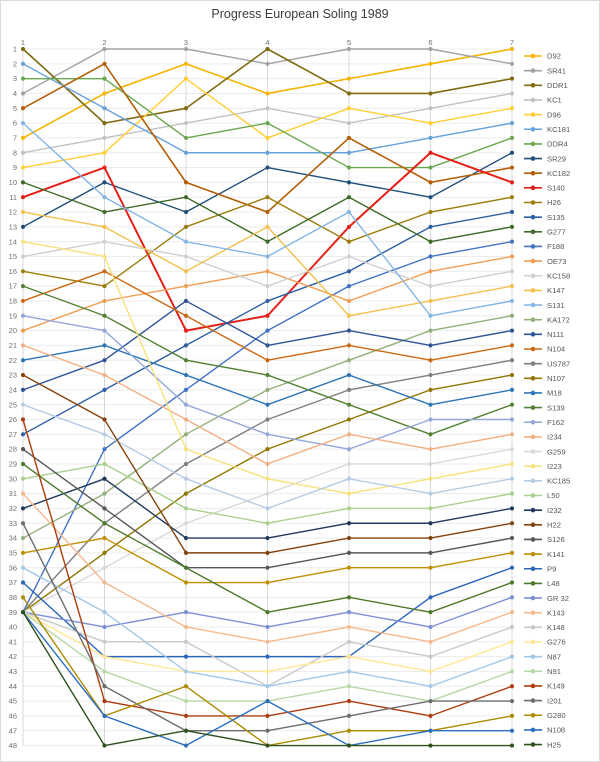  What do you see at coordinates (544, 246) in the screenshot?
I see `legend-item-F188: F188` at bounding box center [544, 246].